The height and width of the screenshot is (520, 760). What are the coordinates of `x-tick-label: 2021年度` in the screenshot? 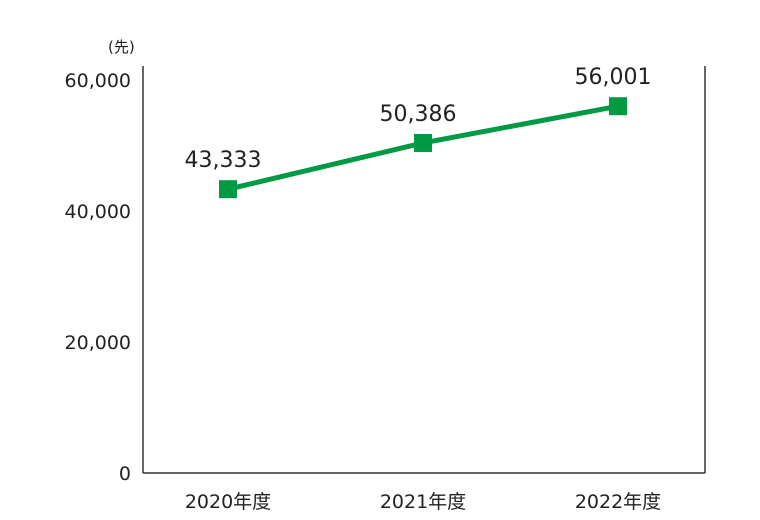 It's located at (423, 502).